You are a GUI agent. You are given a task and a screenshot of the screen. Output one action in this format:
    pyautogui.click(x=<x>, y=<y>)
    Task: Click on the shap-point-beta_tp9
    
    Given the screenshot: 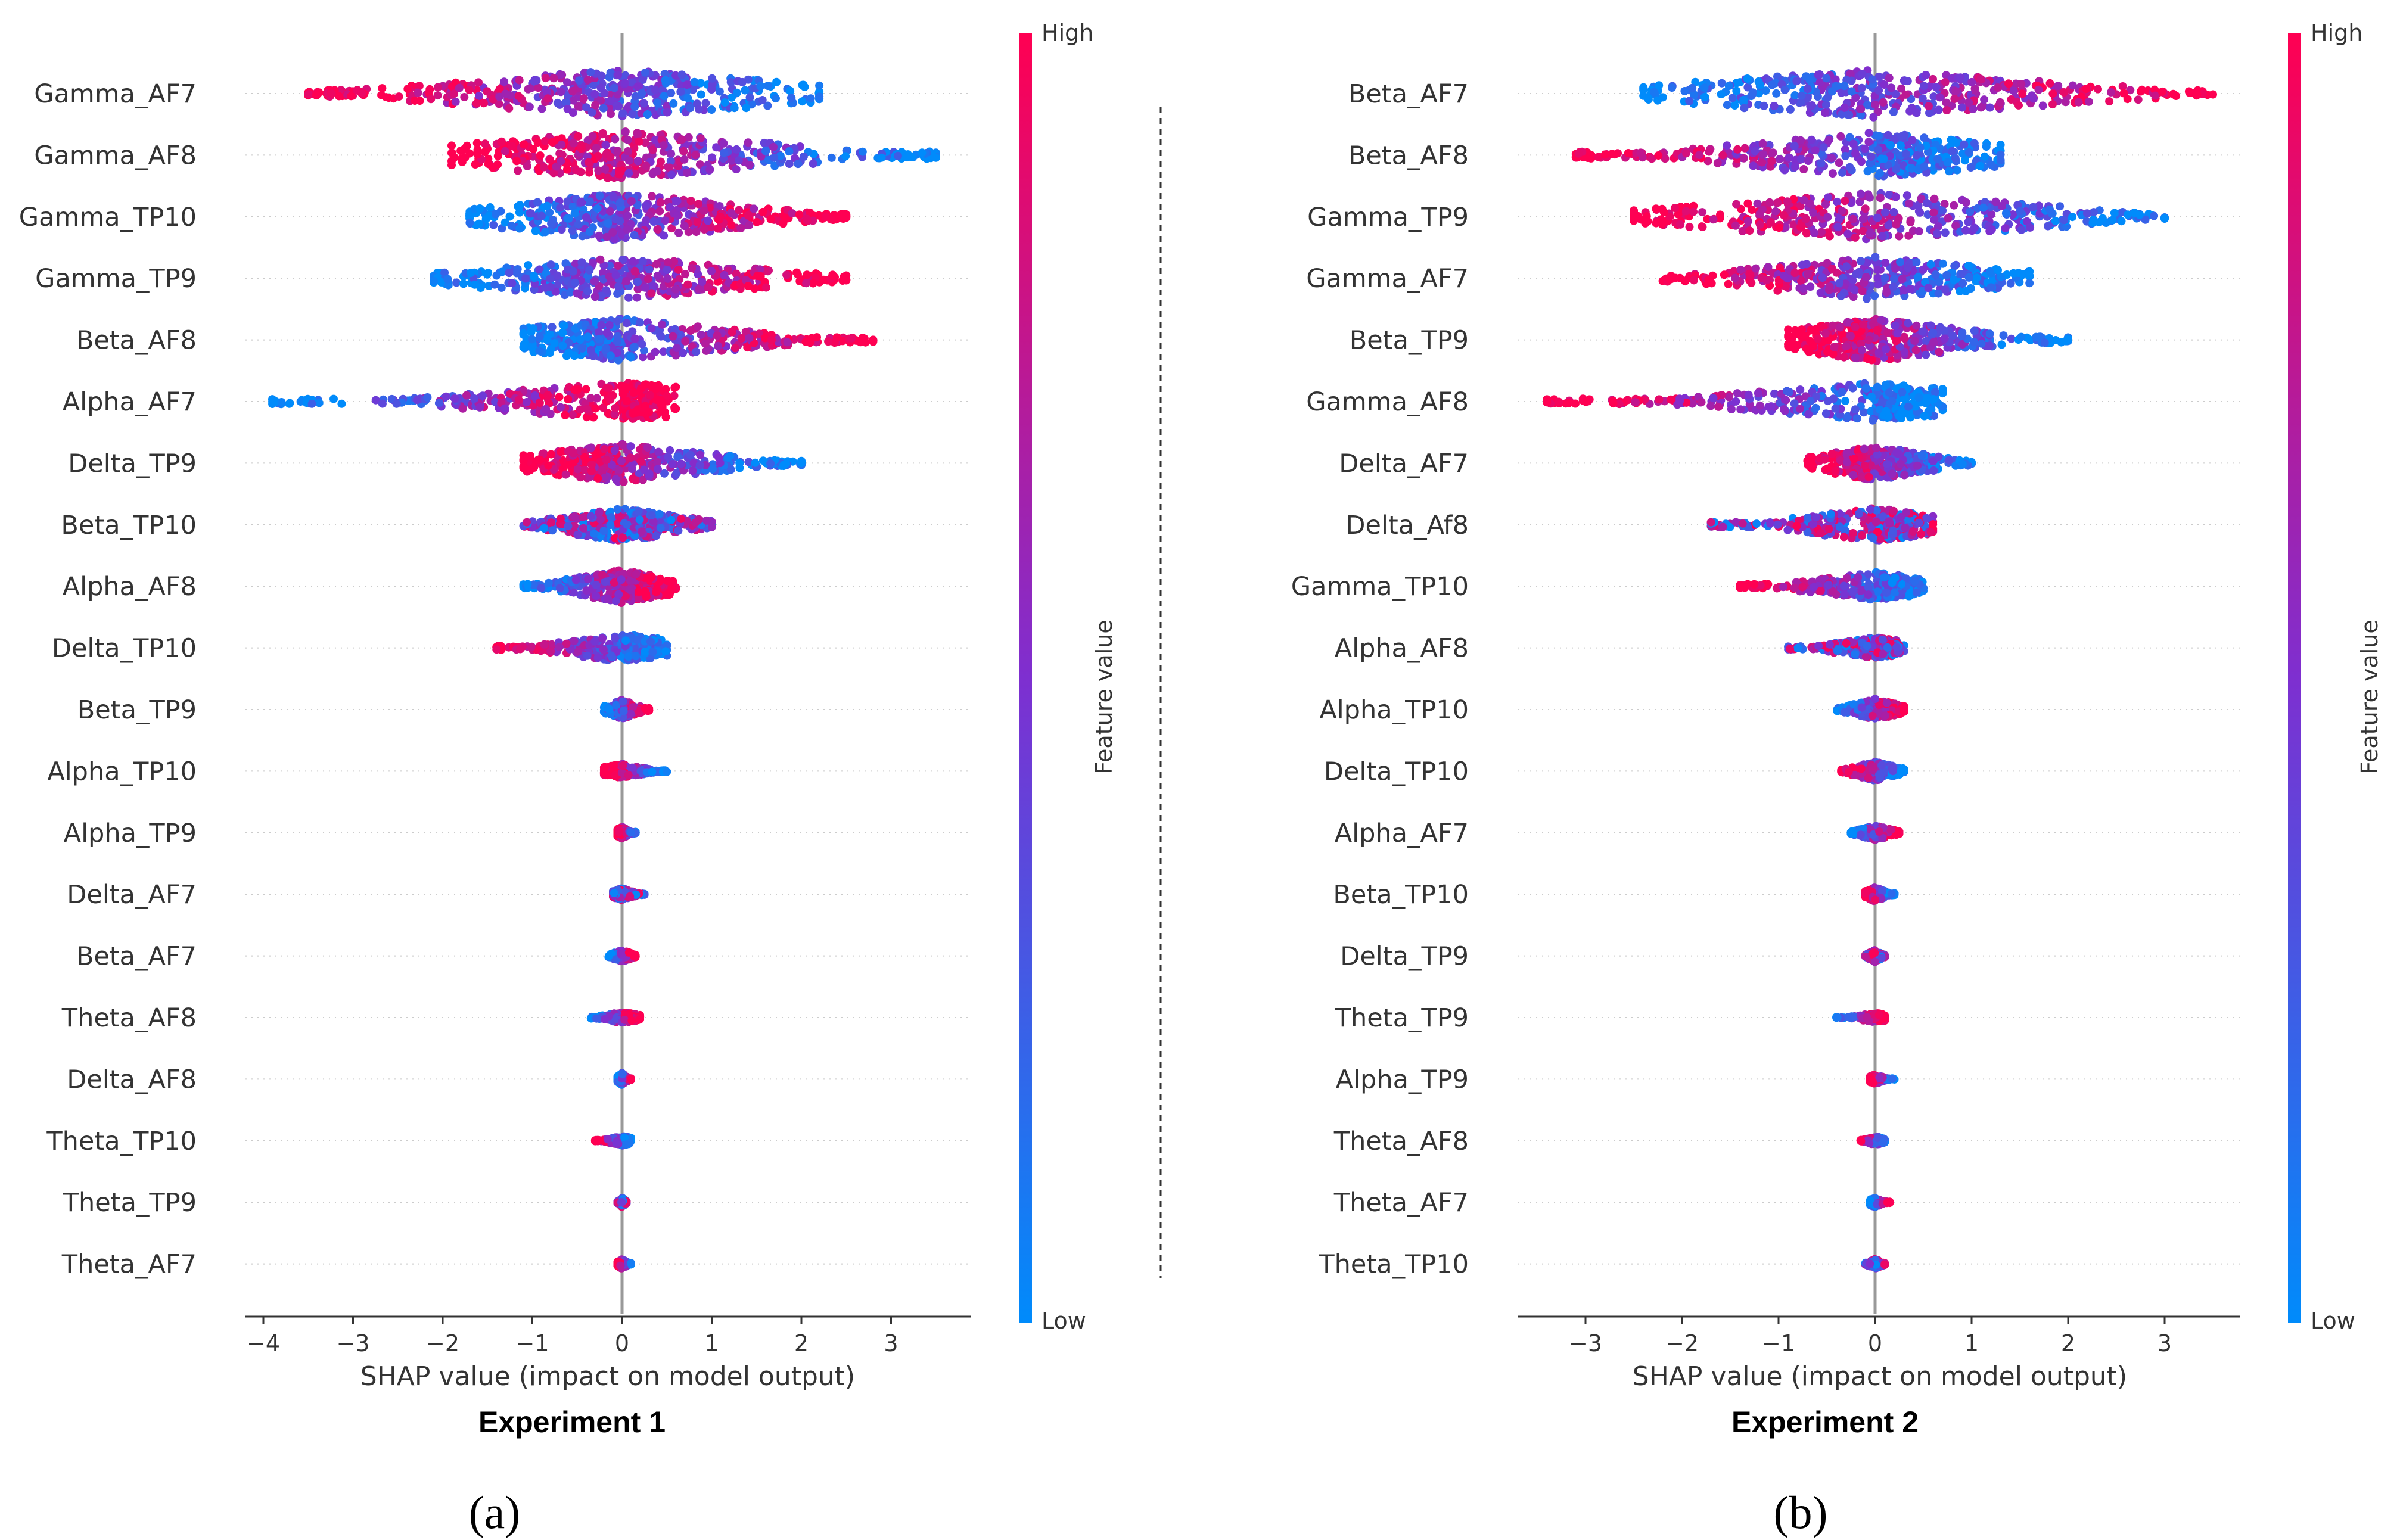 What is the action you would take?
    pyautogui.click(x=609, y=709)
    